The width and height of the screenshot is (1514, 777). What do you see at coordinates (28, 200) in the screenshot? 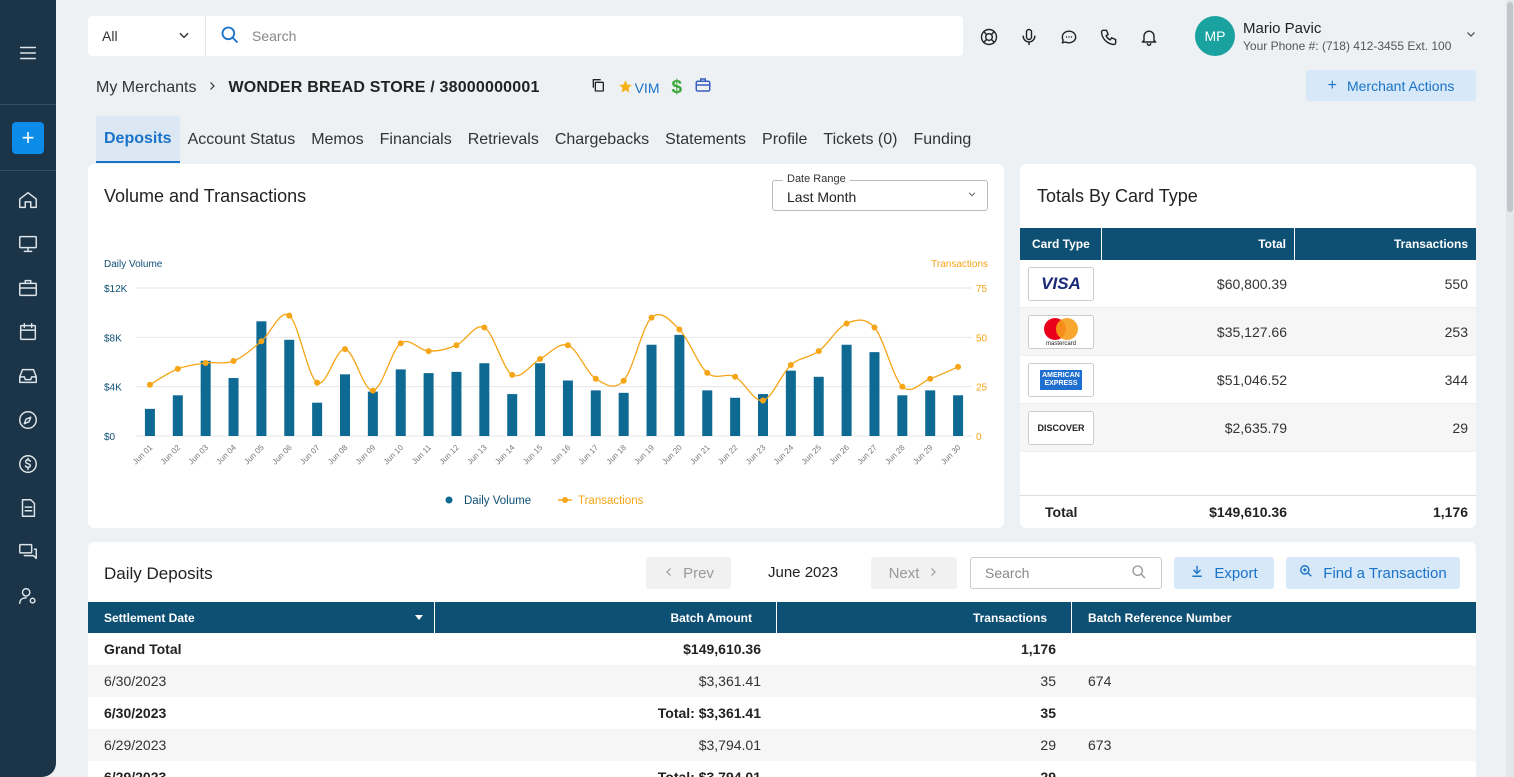
I see `home-icon` at bounding box center [28, 200].